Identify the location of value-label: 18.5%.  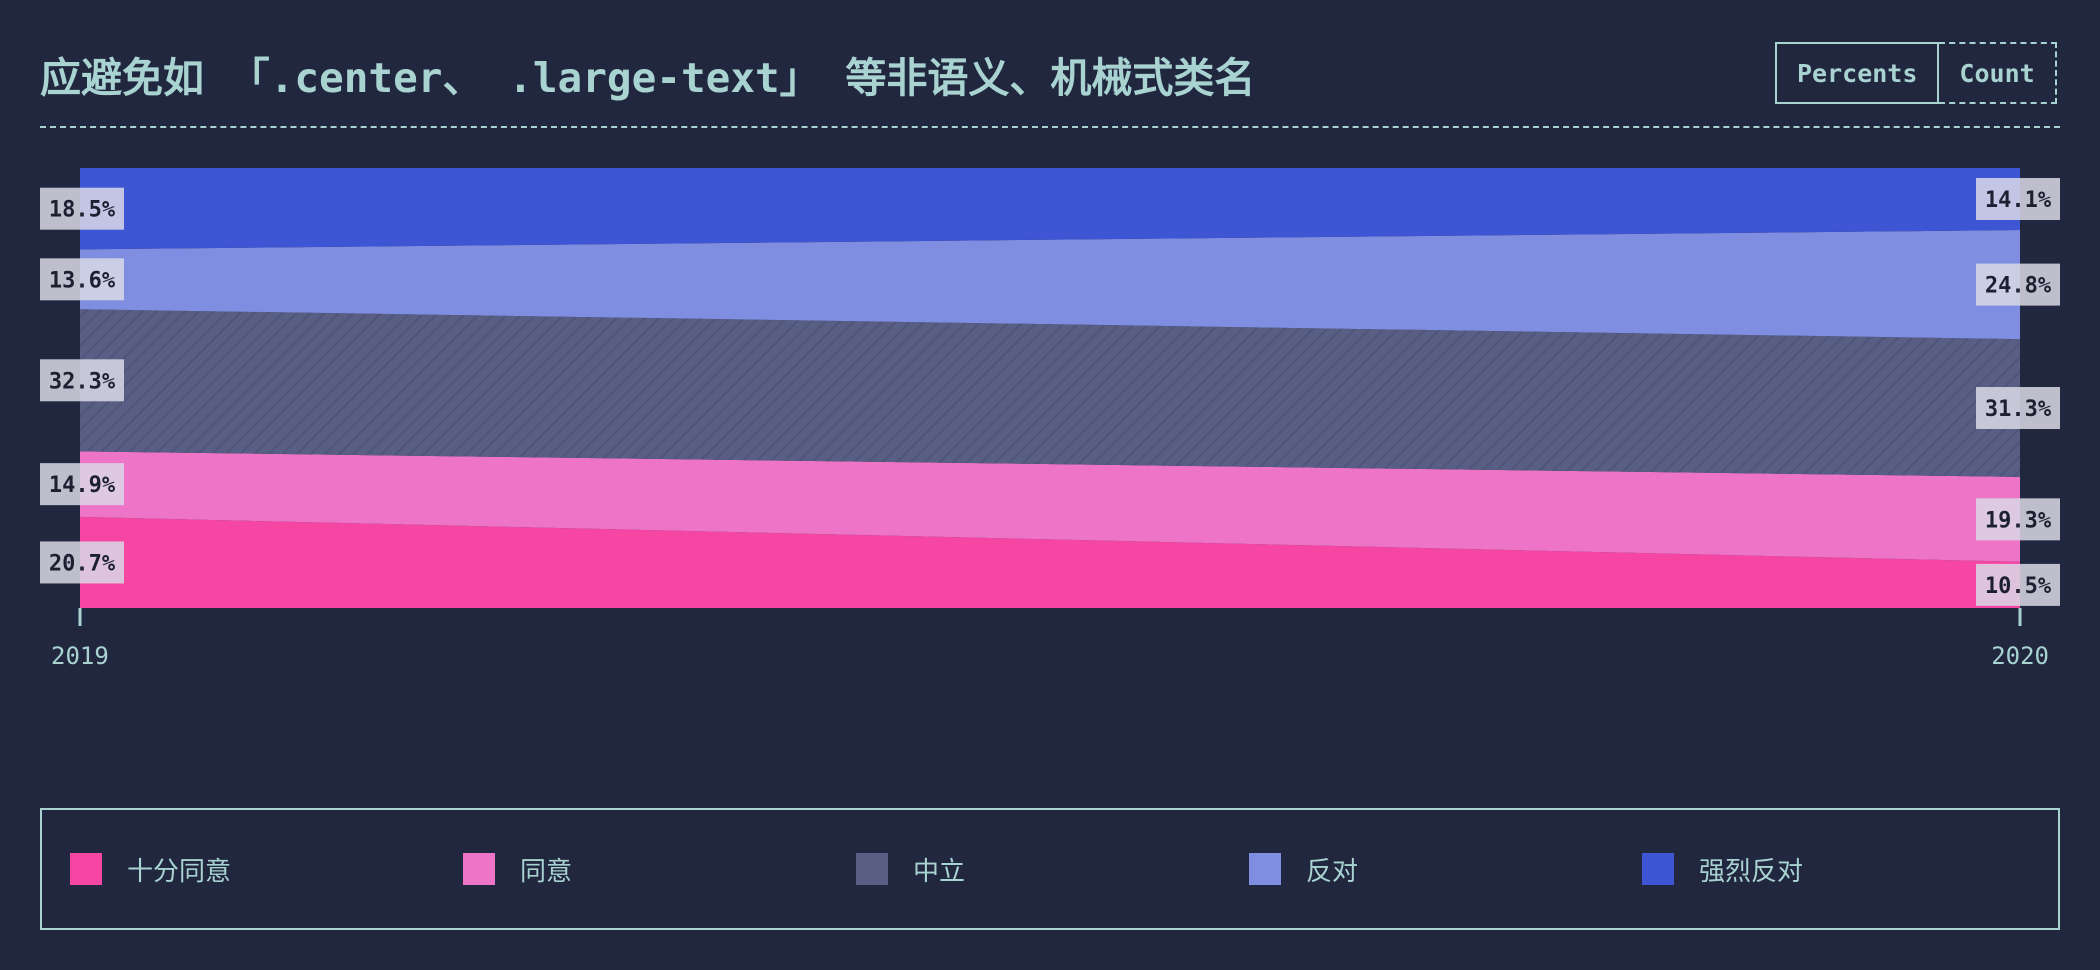
(82, 210).